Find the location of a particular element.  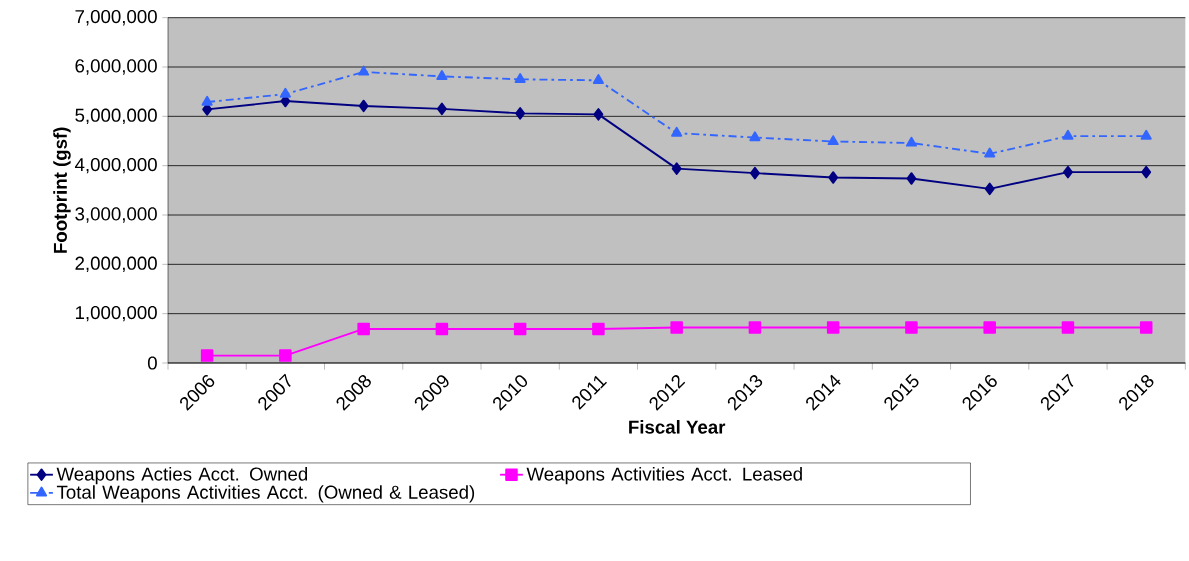

y-tick-label: 1,000,000 is located at coordinates (116, 313).